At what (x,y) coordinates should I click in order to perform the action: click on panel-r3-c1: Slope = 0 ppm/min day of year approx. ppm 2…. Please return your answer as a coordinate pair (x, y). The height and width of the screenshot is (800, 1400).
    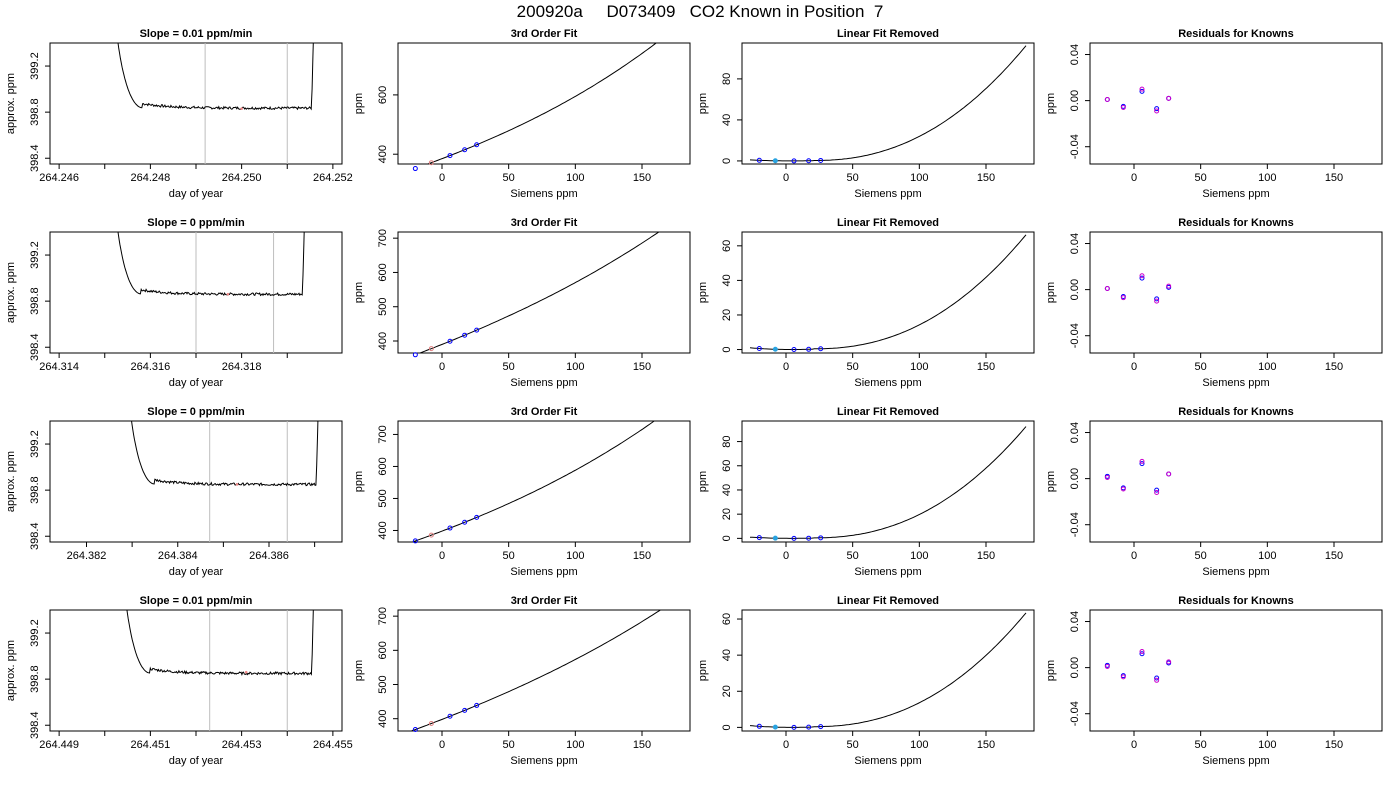
    Looking at the image, I should click on (174, 492).